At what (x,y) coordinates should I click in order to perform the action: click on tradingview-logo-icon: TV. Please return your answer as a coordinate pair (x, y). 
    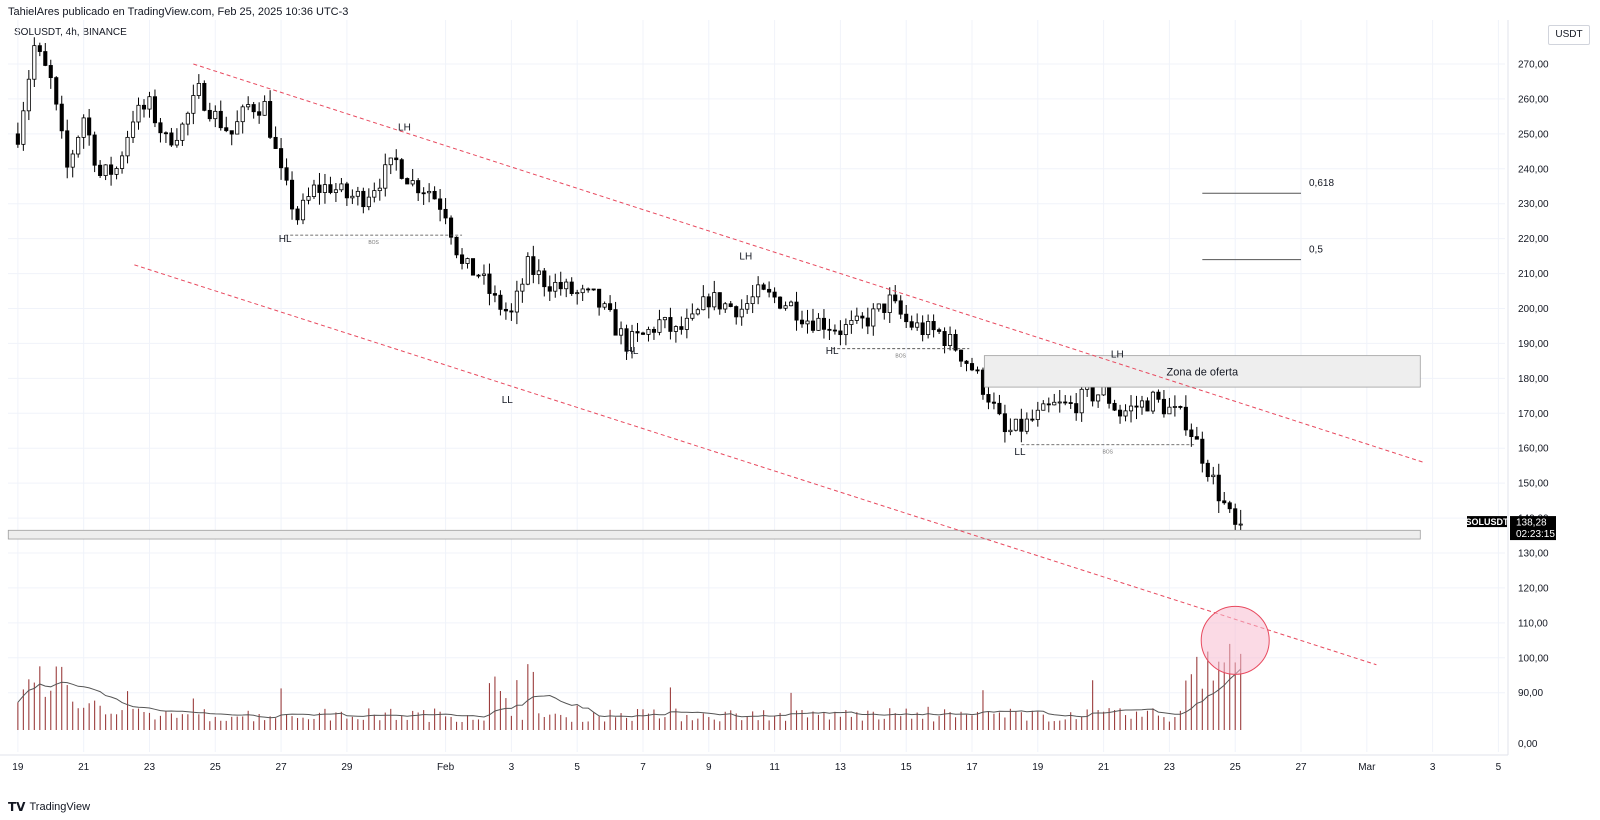
    Looking at the image, I should click on (17, 807).